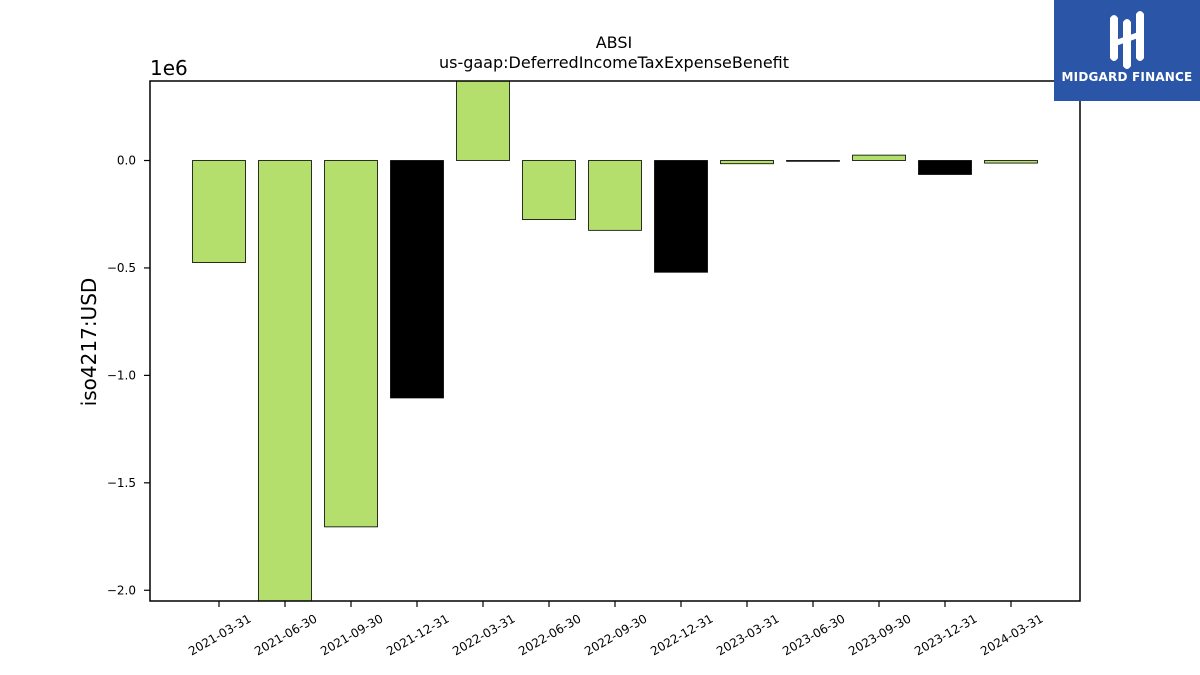 The image size is (1200, 675). I want to click on y-tick-label: −2.0, so click(121, 590).